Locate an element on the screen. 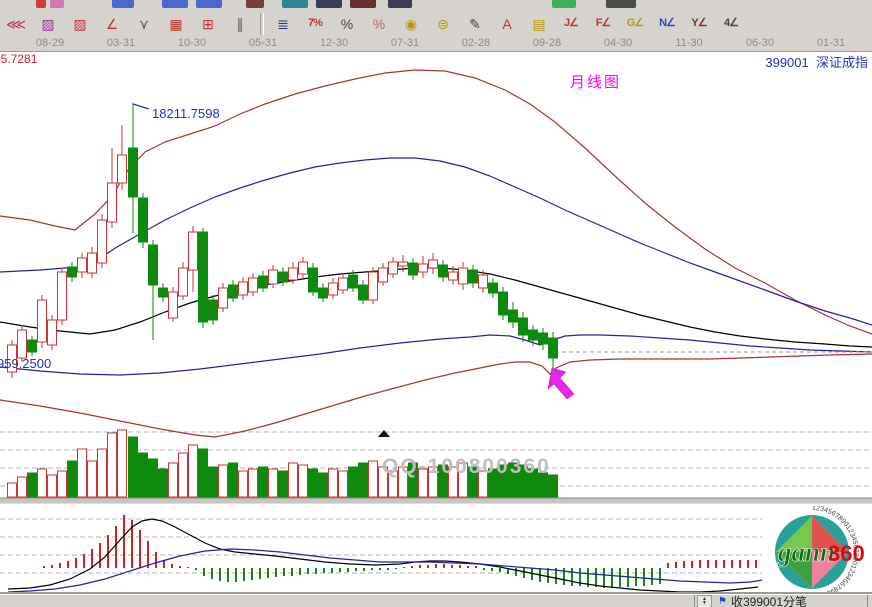 The image size is (872, 607). hatch-box-red-icon: ▨ is located at coordinates (80, 23).